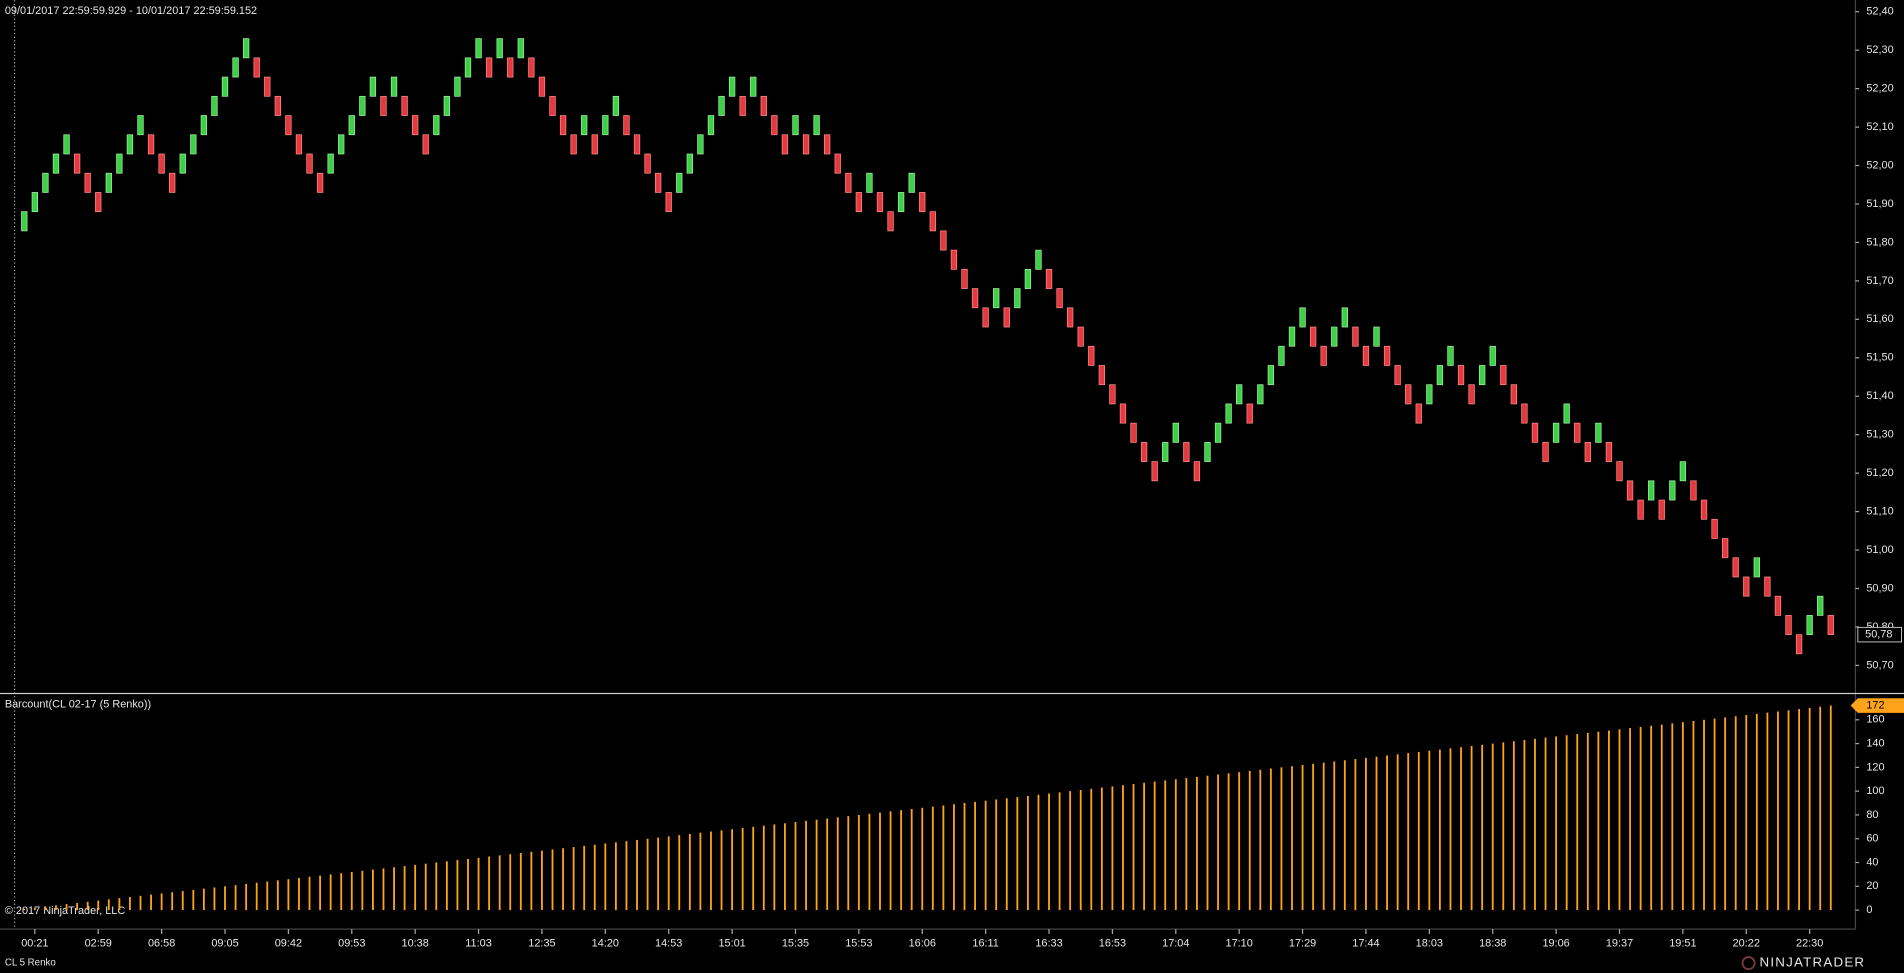 This screenshot has height=973, width=1904. I want to click on y-tick-label: 51,10, so click(1879, 511).